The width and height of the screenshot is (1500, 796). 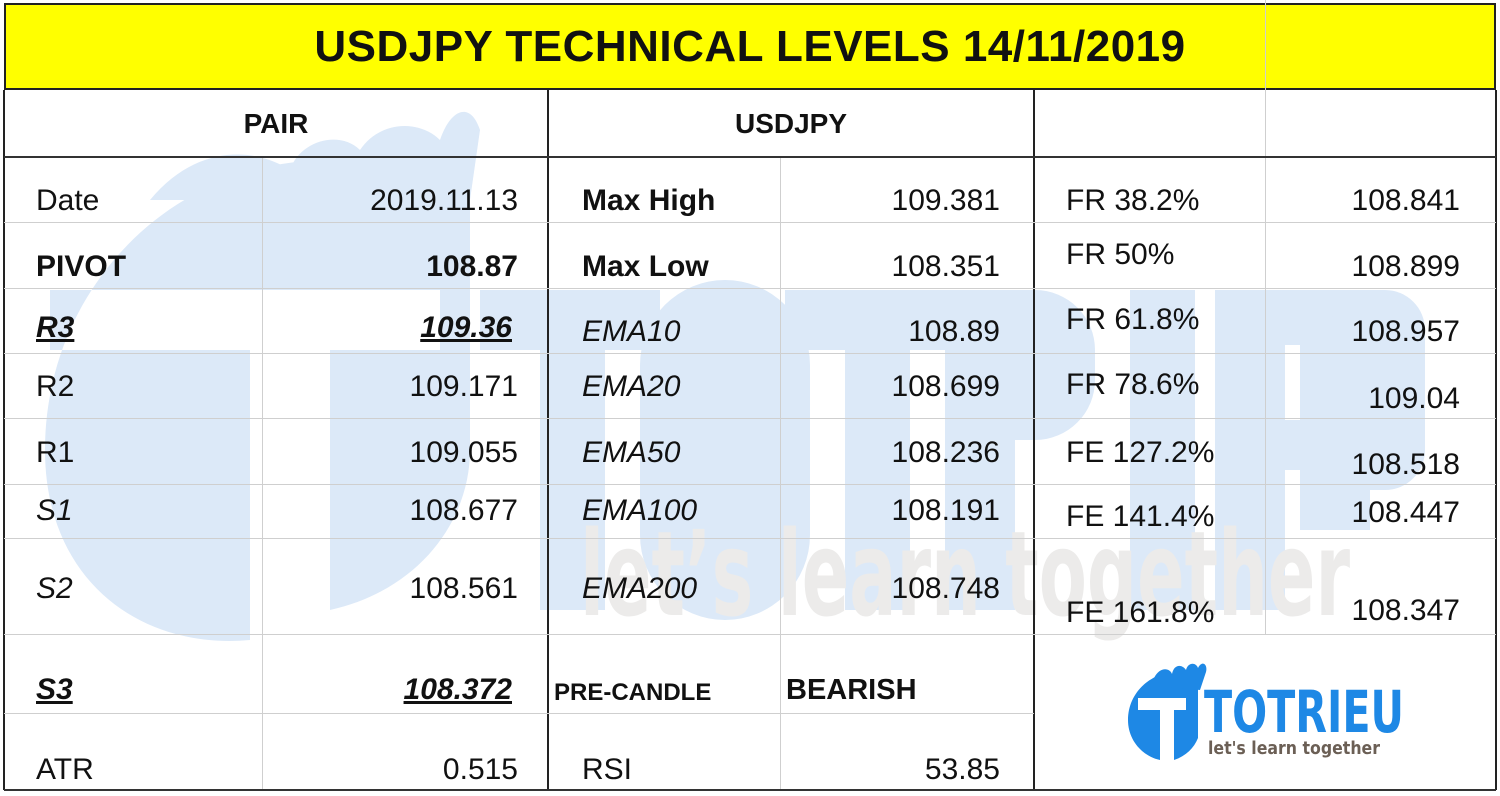 What do you see at coordinates (791, 123) in the screenshot?
I see `pair-header-value: USDJPY` at bounding box center [791, 123].